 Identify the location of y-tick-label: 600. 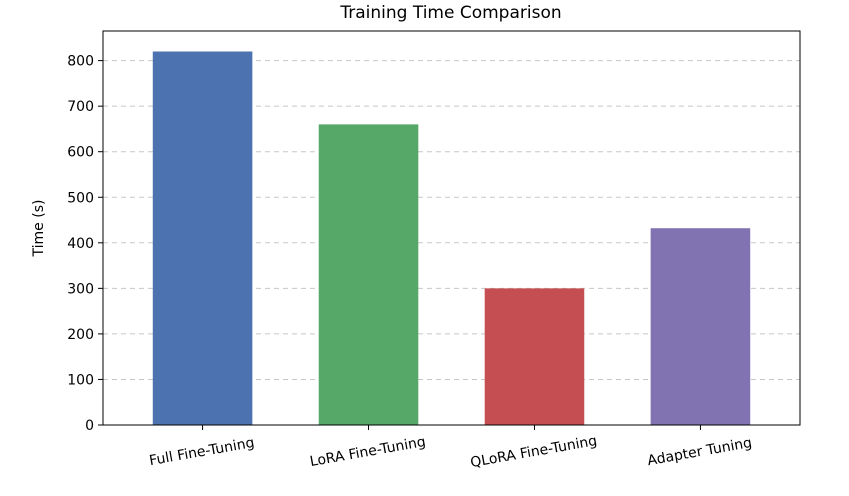
(80, 153).